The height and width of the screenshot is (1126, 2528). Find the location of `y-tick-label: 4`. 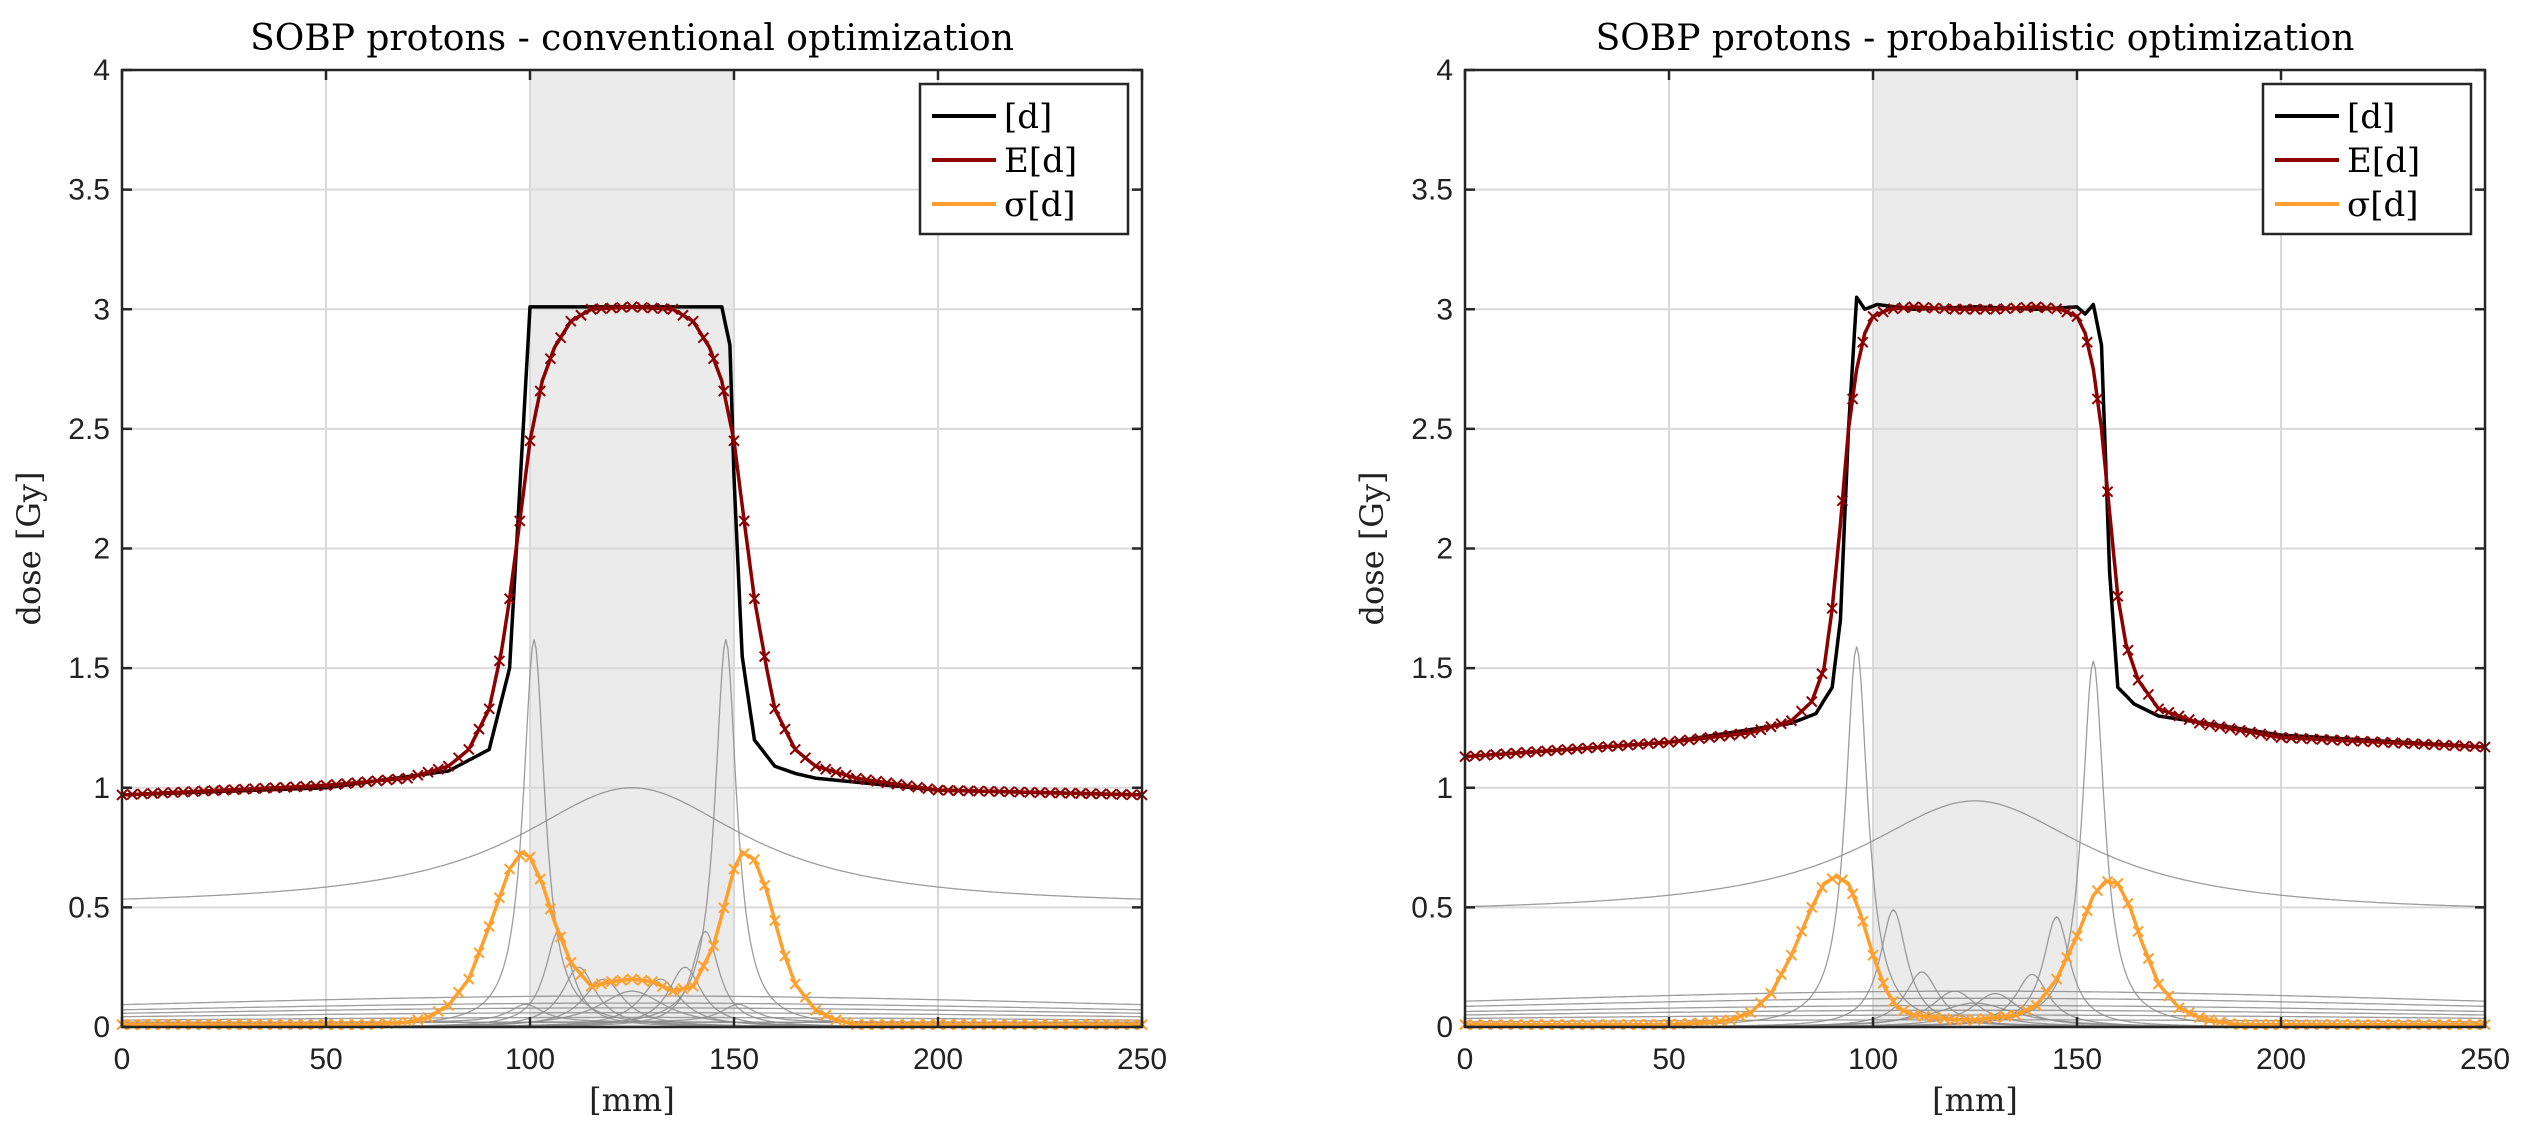

y-tick-label: 4 is located at coordinates (1444, 70).